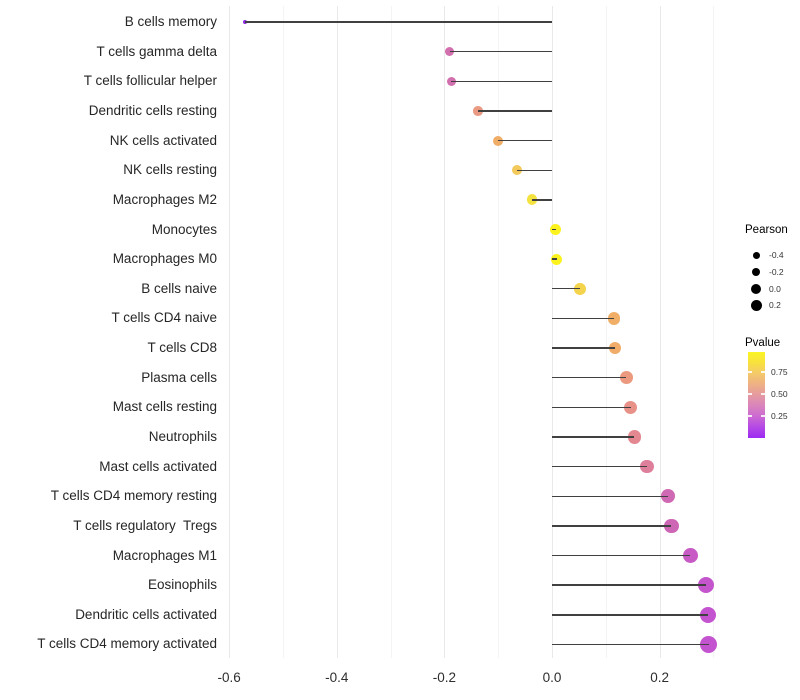 The image size is (800, 700). I want to click on x-axis-tick-label: -0.6, so click(229, 677).